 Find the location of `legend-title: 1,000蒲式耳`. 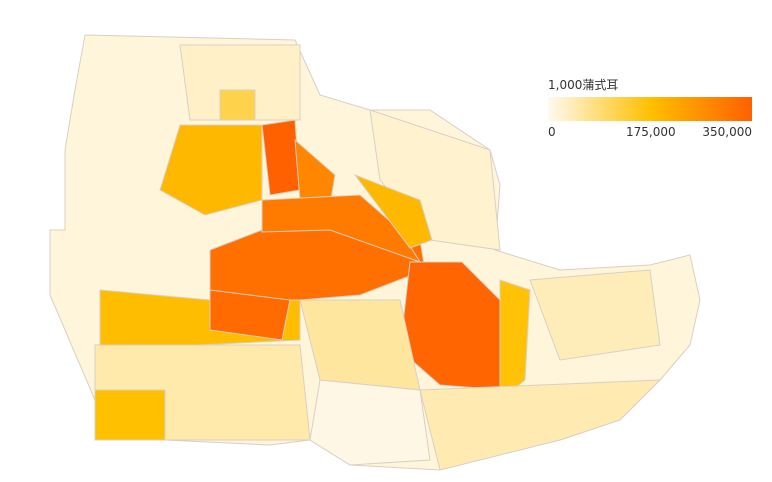

legend-title: 1,000蒲式耳 is located at coordinates (583, 85).